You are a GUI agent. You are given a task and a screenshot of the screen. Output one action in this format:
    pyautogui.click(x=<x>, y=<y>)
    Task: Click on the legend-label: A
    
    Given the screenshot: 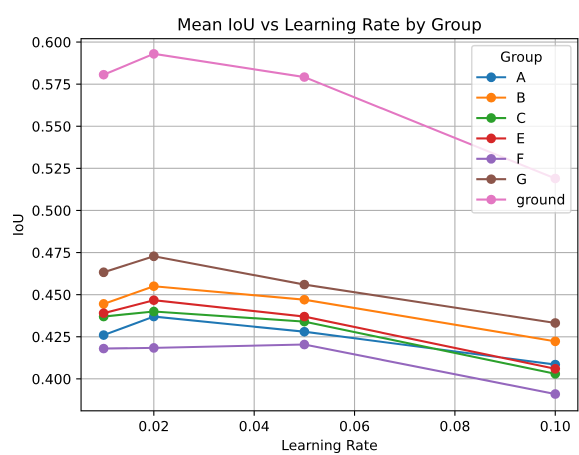 What is the action you would take?
    pyautogui.click(x=521, y=77)
    